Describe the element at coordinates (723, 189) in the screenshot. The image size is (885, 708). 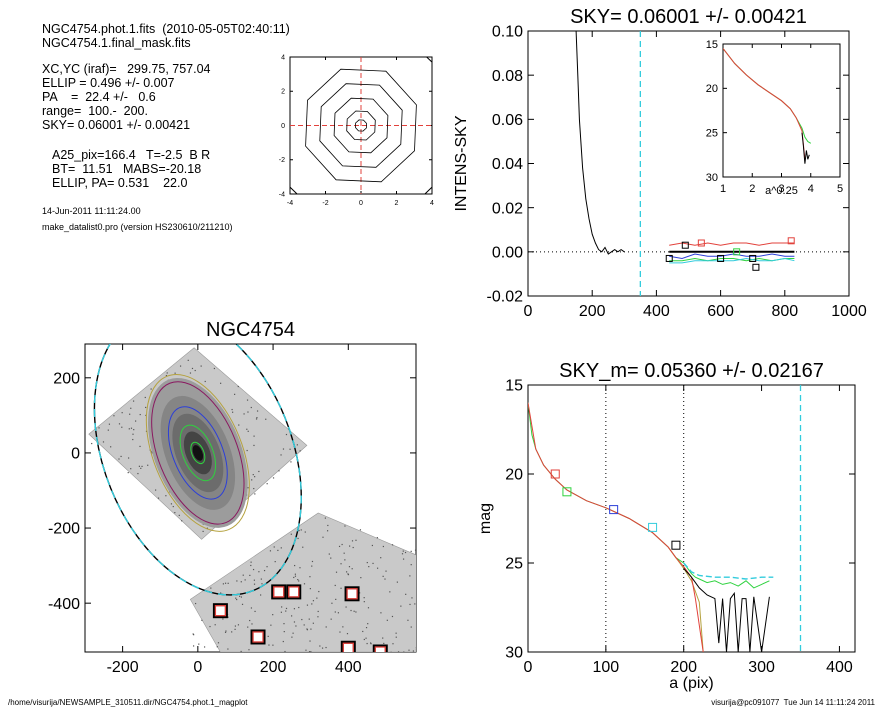
I see `inset-xtick-label: 1` at that location.